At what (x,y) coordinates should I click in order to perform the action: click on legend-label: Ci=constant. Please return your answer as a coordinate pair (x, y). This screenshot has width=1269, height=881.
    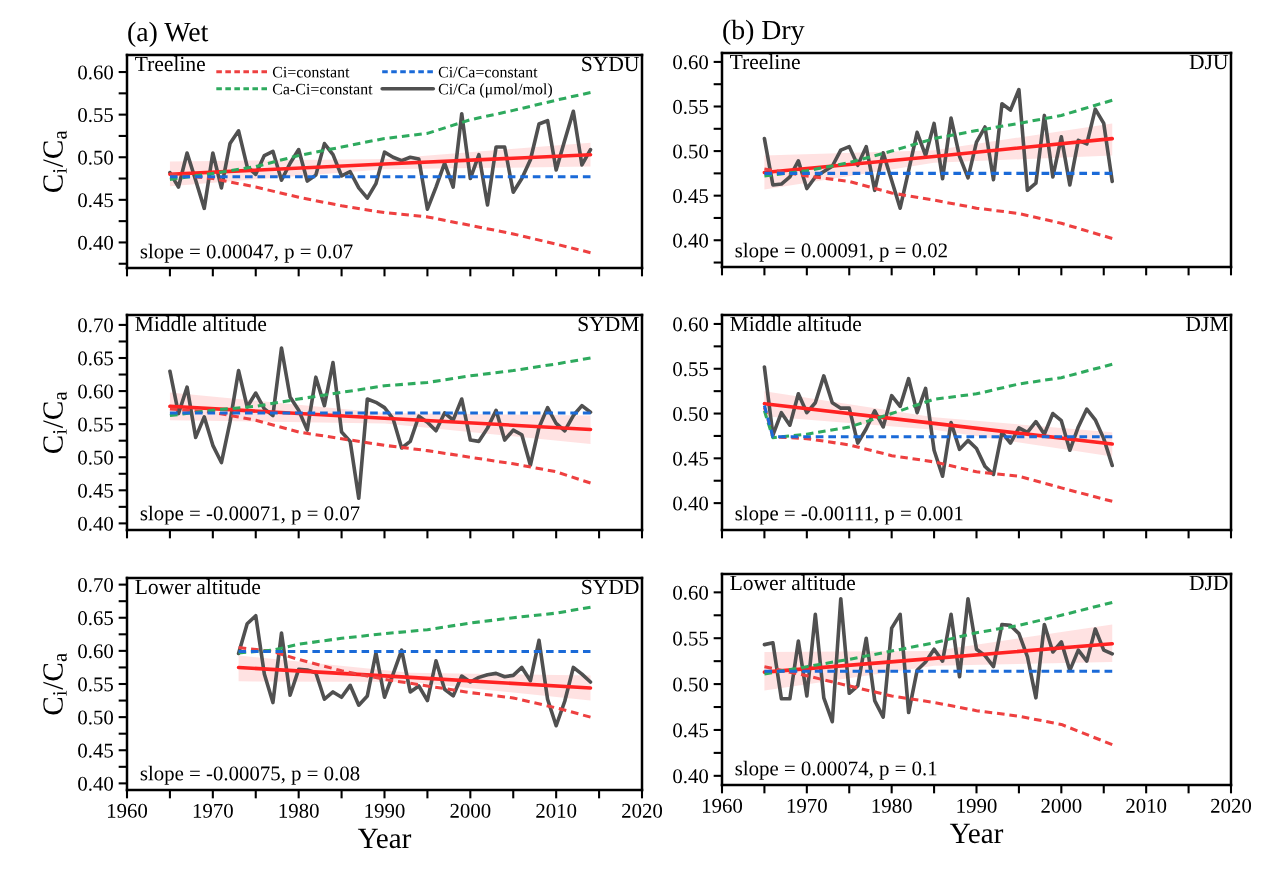
    Looking at the image, I should click on (311, 72).